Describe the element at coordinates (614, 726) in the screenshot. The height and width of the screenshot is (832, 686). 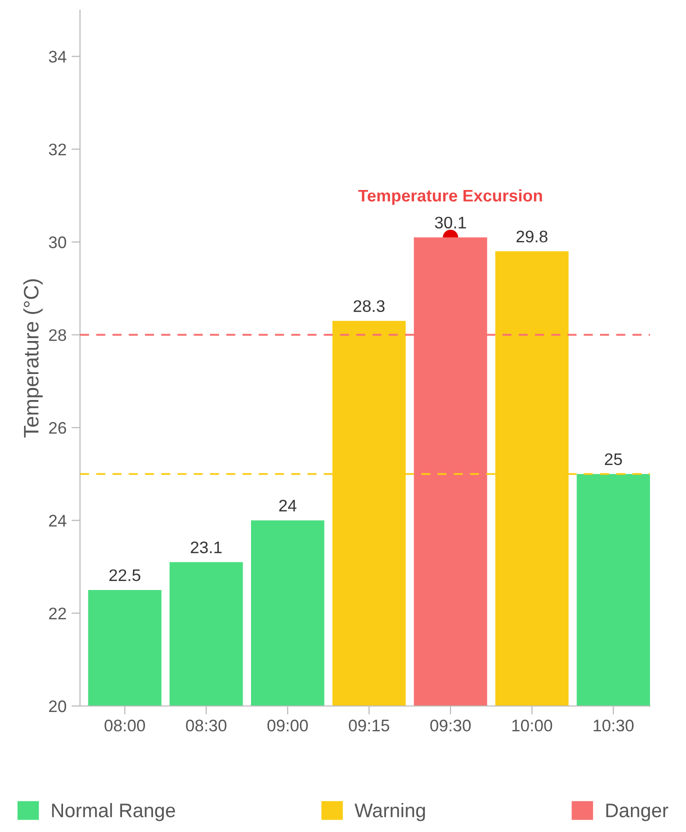
I see `x-tick-label: 10:30` at that location.